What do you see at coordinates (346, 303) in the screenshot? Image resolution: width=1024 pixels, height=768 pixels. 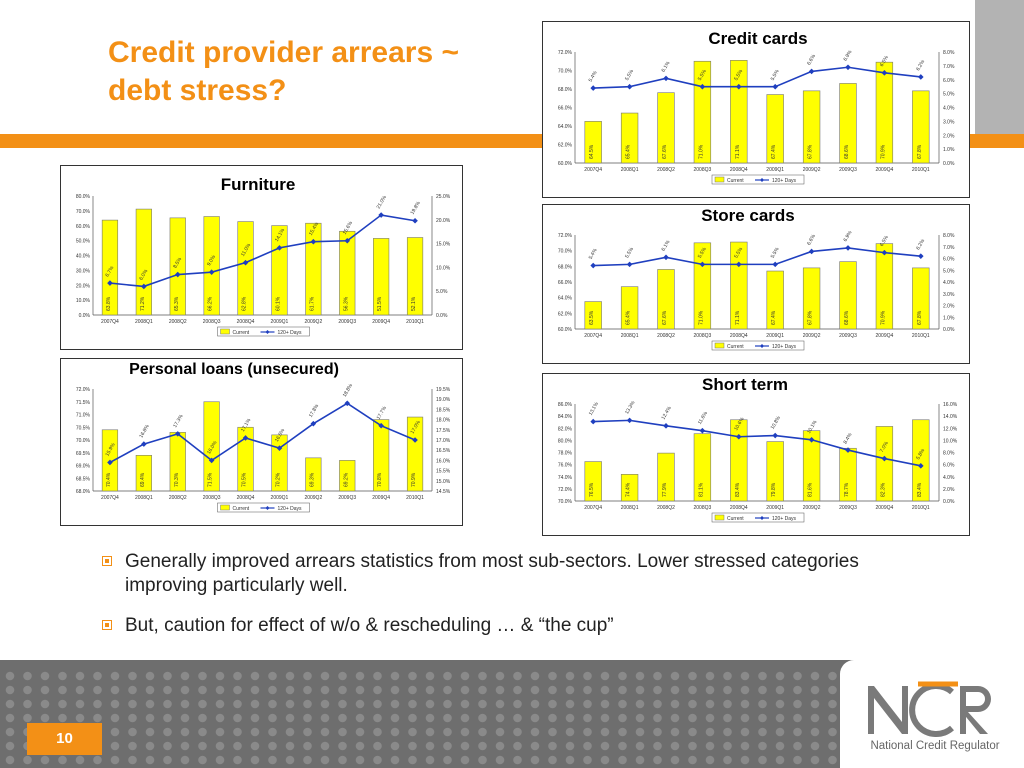 I see `bar-data-label: 56.3%` at bounding box center [346, 303].